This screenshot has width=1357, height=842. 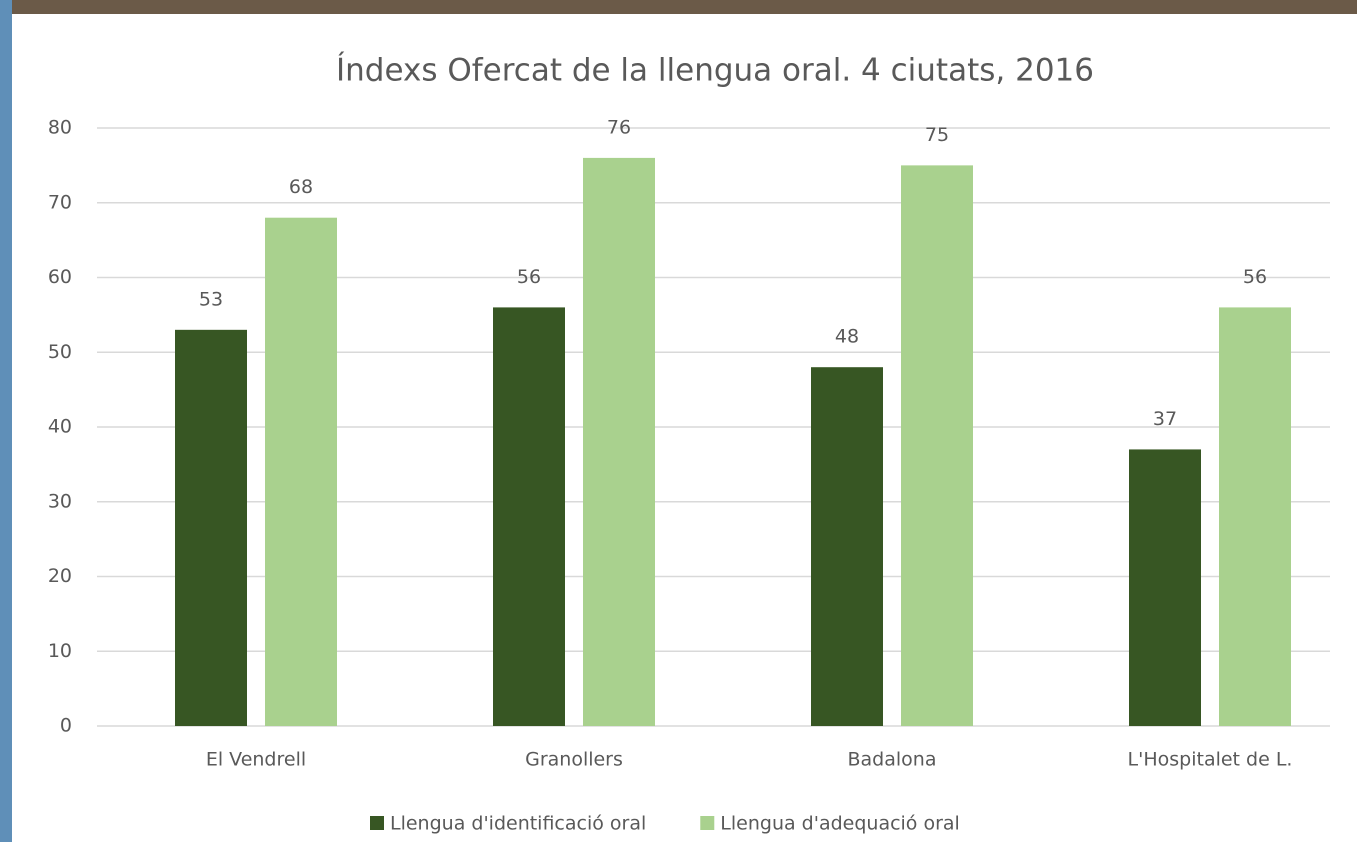 What do you see at coordinates (211, 299) in the screenshot?
I see `data-label: 53` at bounding box center [211, 299].